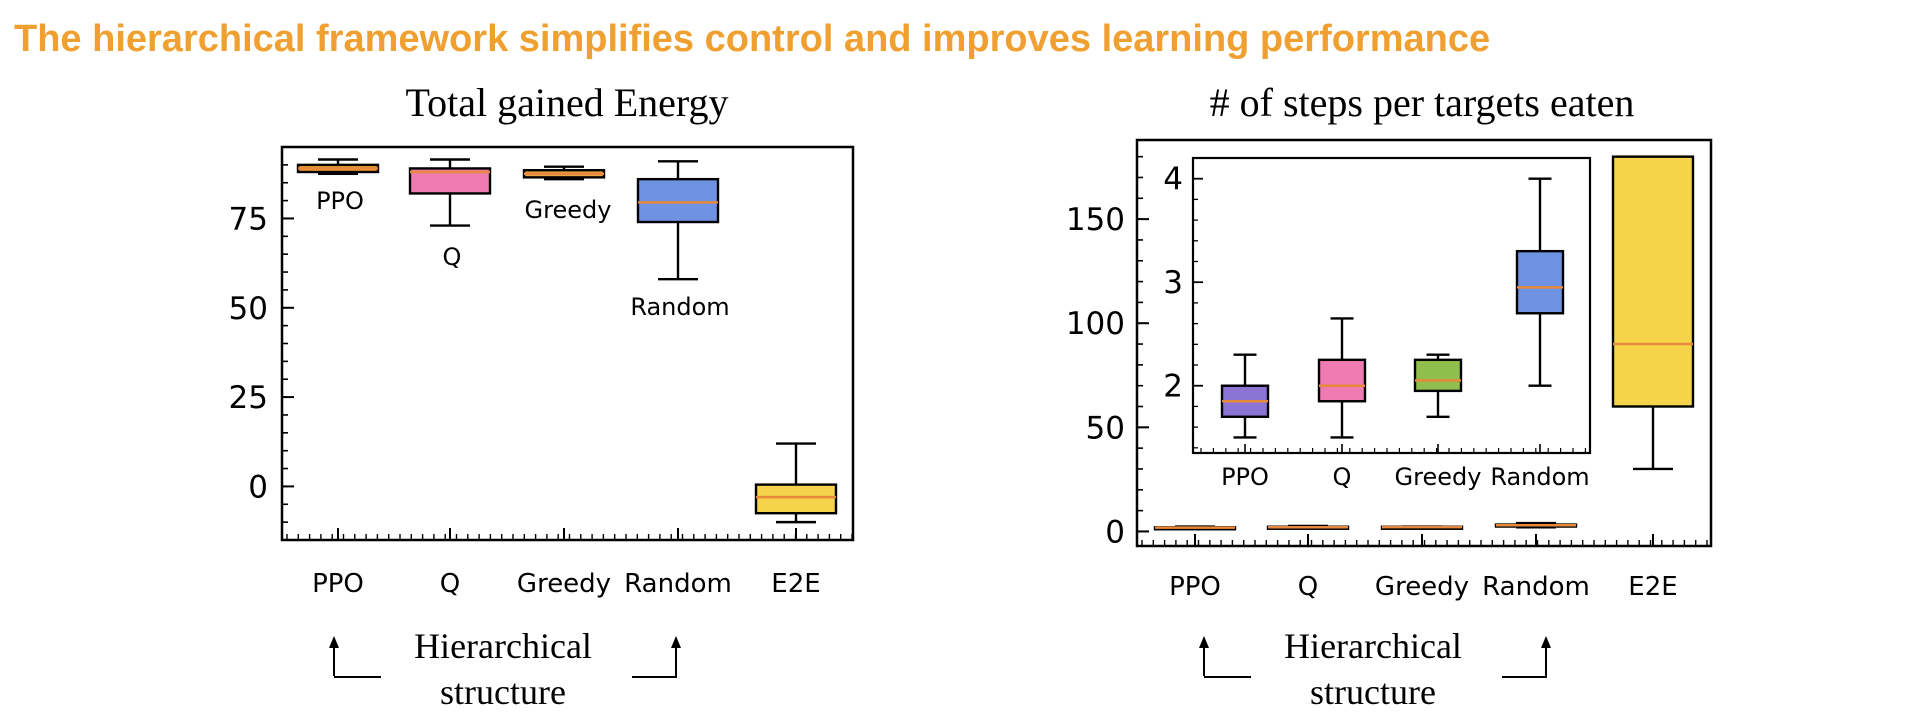 This screenshot has width=1920, height=720. I want to click on inset-box-greedy, so click(1438, 375).